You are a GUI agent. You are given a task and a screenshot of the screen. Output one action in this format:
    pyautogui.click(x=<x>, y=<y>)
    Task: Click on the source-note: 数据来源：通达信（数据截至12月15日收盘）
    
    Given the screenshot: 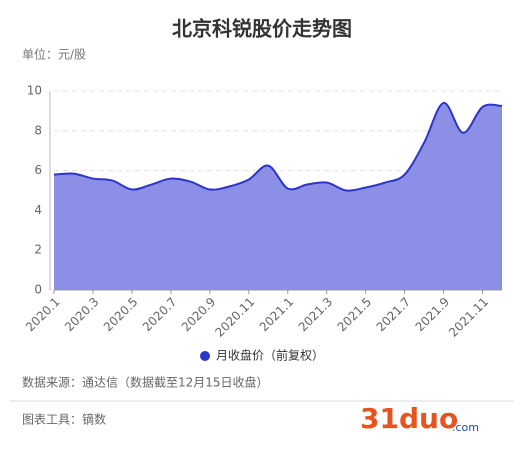 What is the action you would take?
    pyautogui.click(x=145, y=382)
    